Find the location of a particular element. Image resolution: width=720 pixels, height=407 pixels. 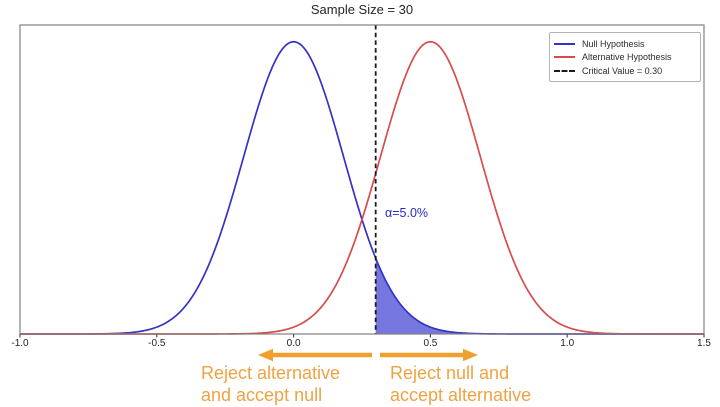

x-tick-label: 0.5 is located at coordinates (430, 343).